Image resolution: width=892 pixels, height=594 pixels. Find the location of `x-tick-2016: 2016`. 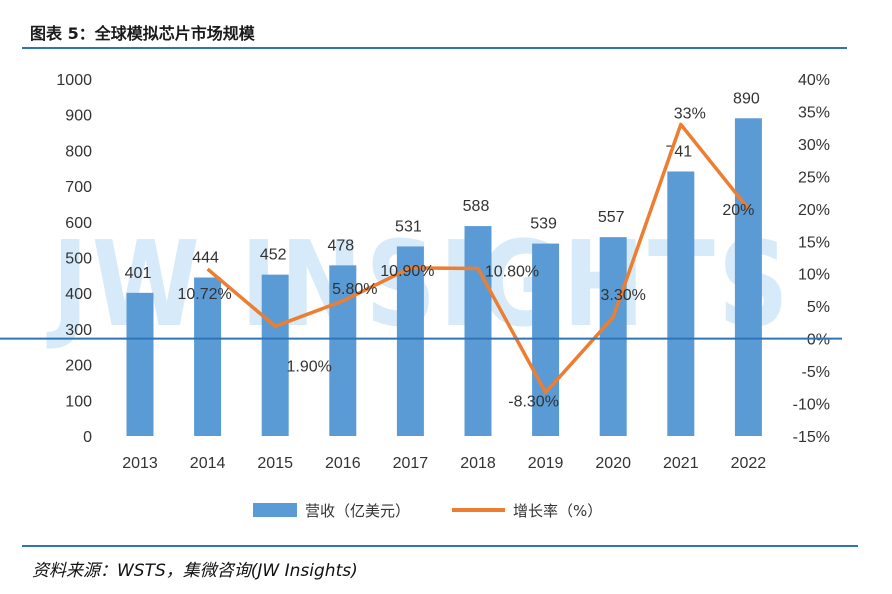

x-tick-2016: 2016 is located at coordinates (343, 463).